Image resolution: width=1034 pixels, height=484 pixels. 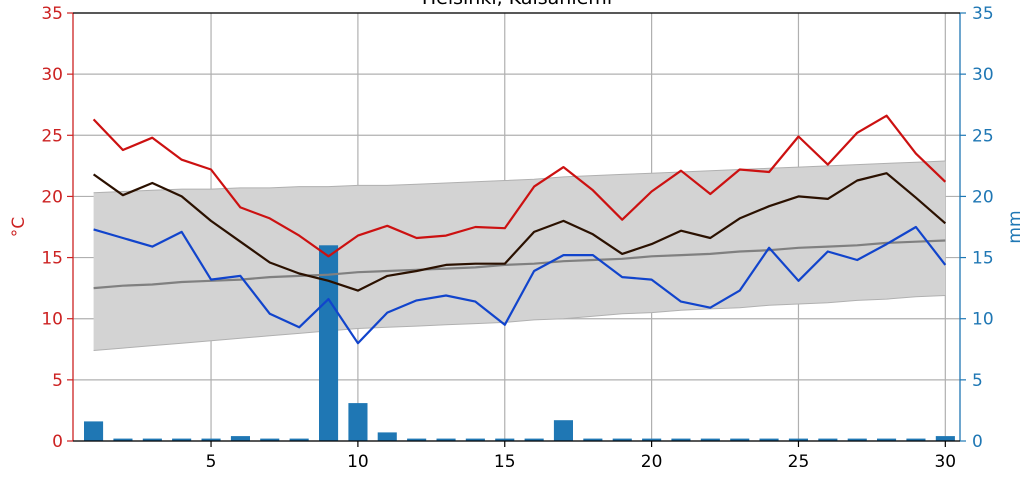 What do you see at coordinates (505, 462) in the screenshot?
I see `x-tick-label: 15` at bounding box center [505, 462].